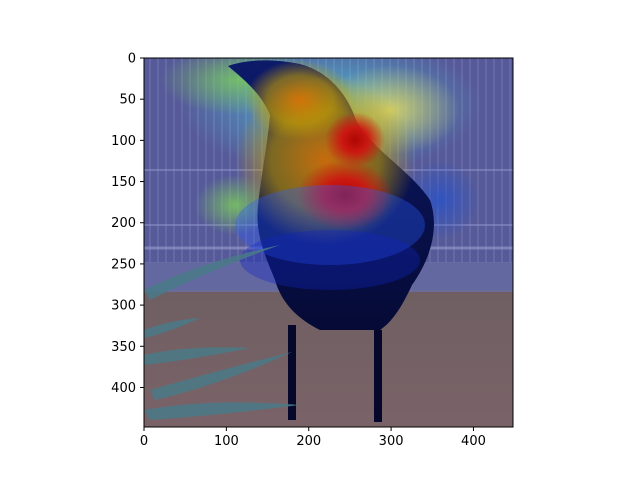 The image size is (640, 480). What do you see at coordinates (222, 332) in the screenshot?
I see `plant-leaves` at bounding box center [222, 332].